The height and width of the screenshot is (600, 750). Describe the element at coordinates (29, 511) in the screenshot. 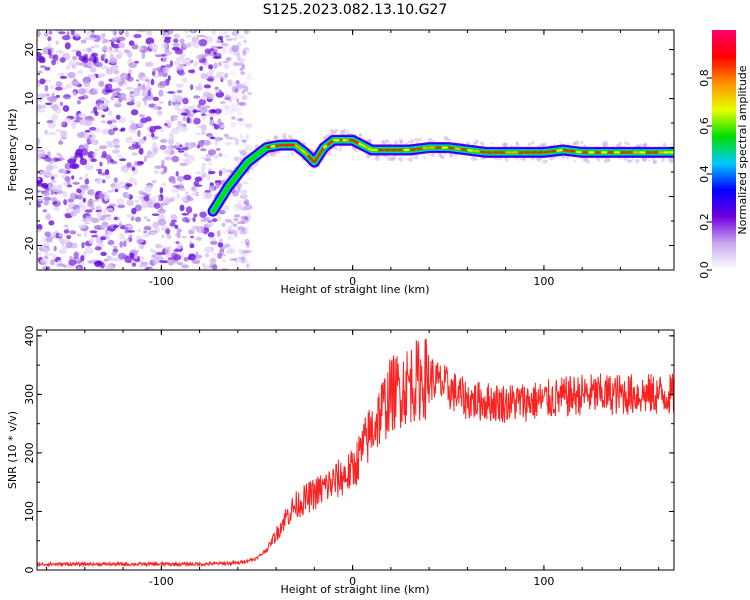

I see `bottom-y-tick-label: 100` at that location.